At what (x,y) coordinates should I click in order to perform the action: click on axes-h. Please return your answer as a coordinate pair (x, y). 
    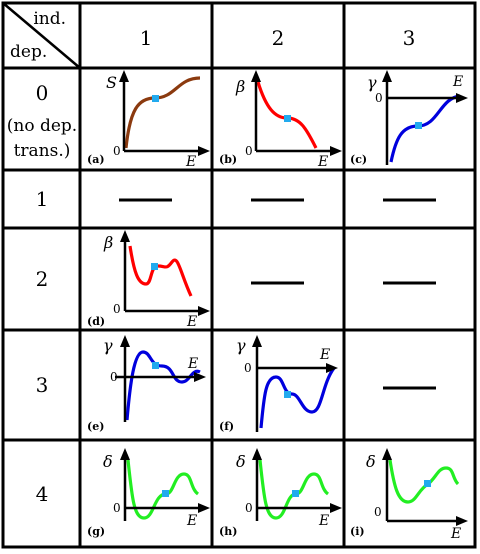
    Looking at the image, I should click on (297, 484).